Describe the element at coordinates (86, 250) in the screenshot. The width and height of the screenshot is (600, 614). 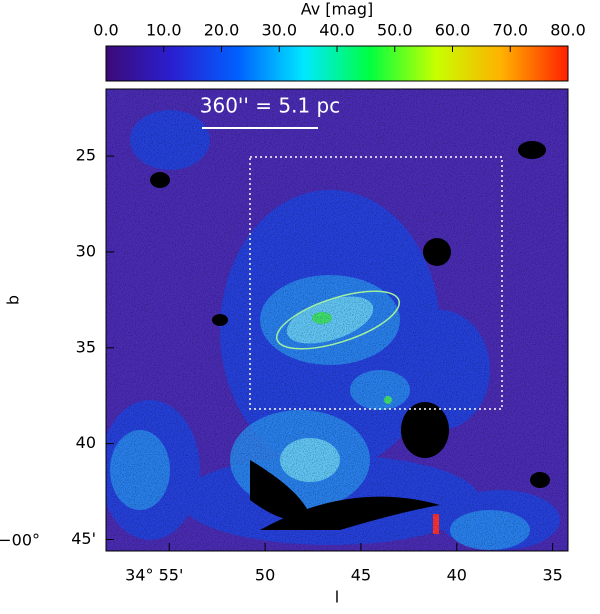
I see `y-tick-label: 30` at that location.